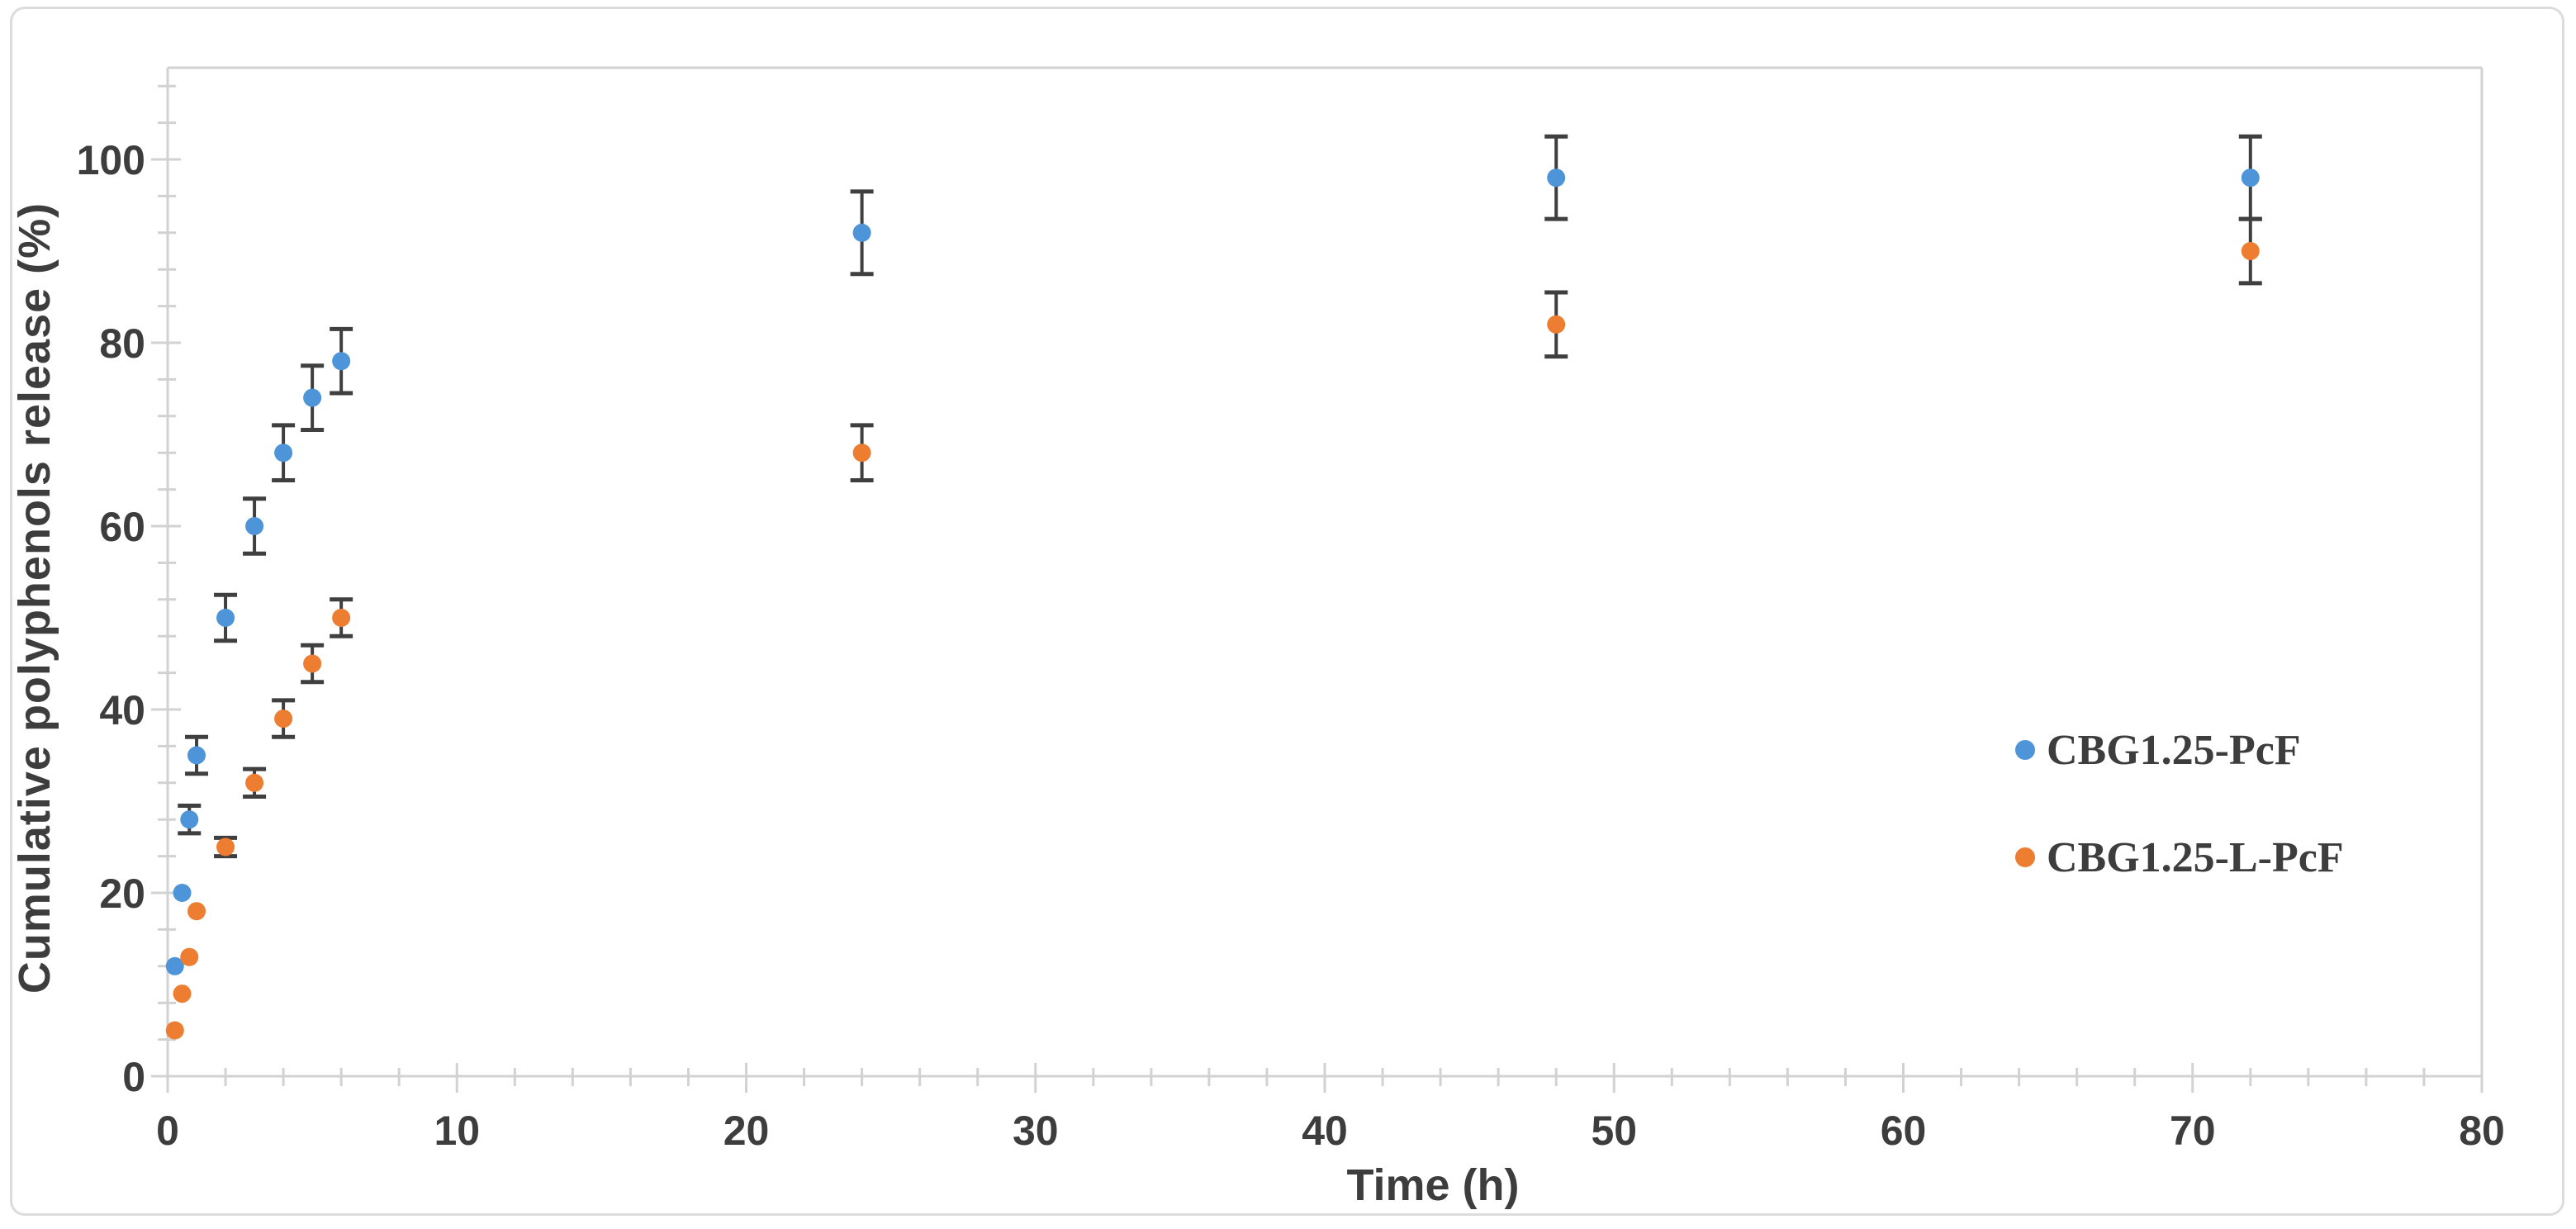 Image resolution: width=2576 pixels, height=1229 pixels. I want to click on x-axis-title: Time (h), so click(1433, 1185).